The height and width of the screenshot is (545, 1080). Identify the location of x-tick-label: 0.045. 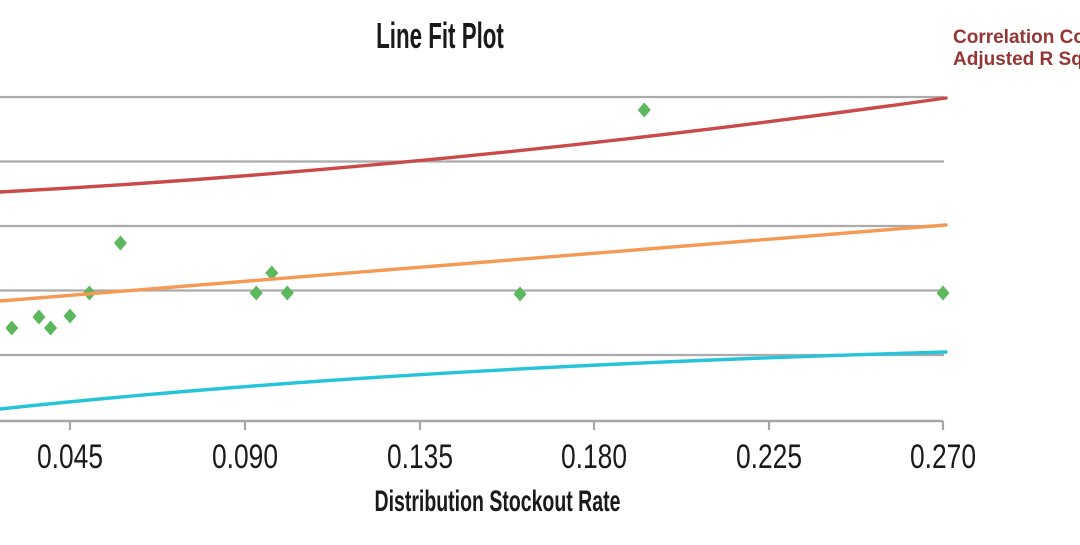
(70, 457).